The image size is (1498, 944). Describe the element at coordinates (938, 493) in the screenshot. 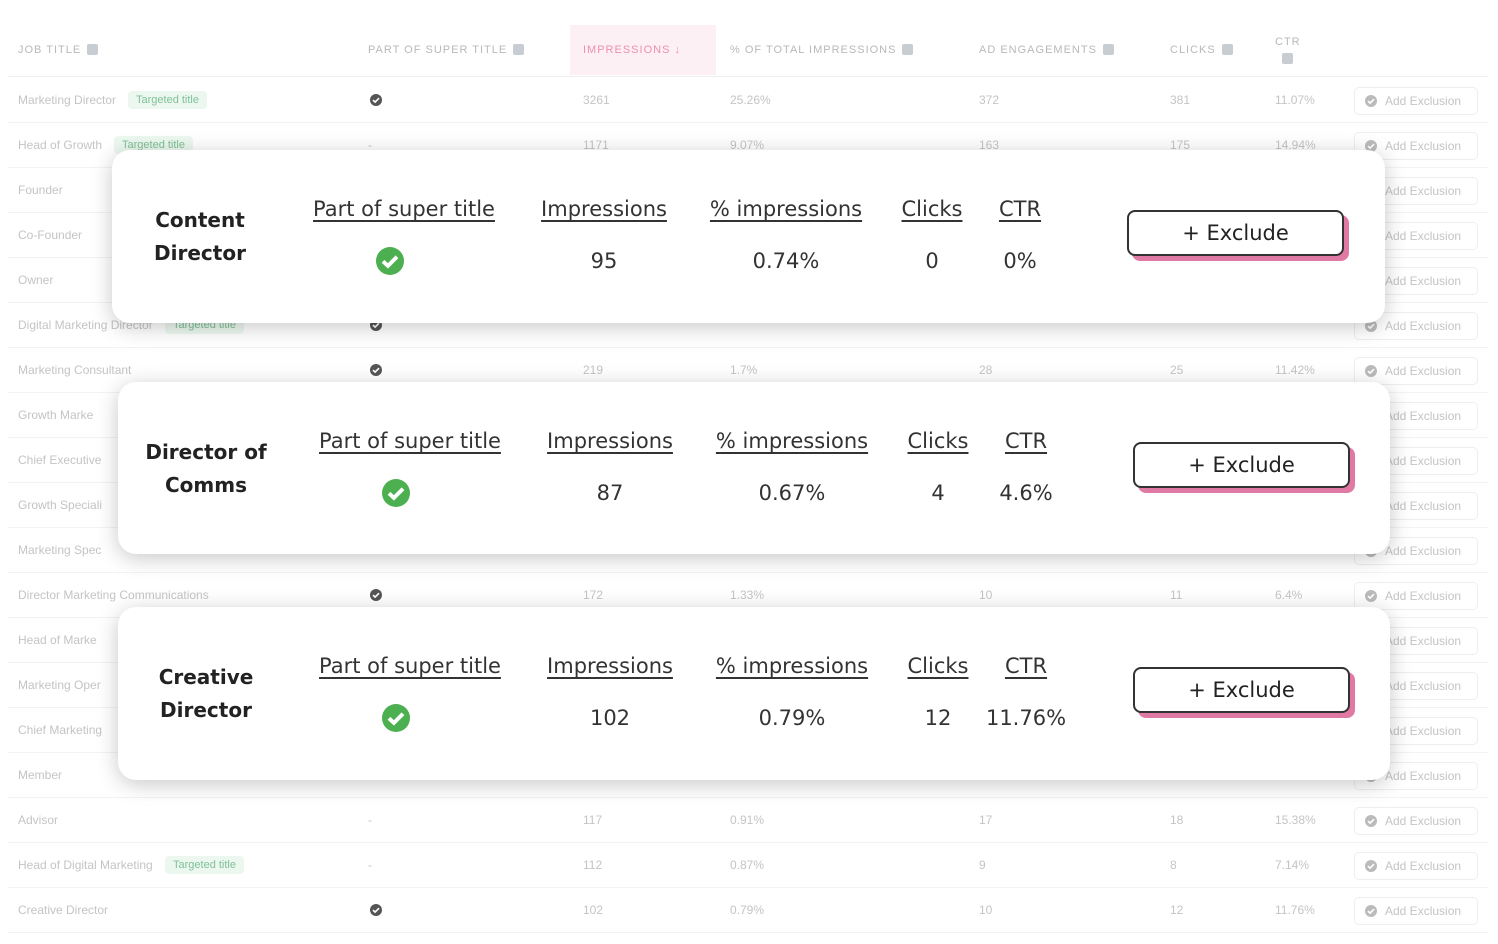

I see `card-value: 4` at that location.